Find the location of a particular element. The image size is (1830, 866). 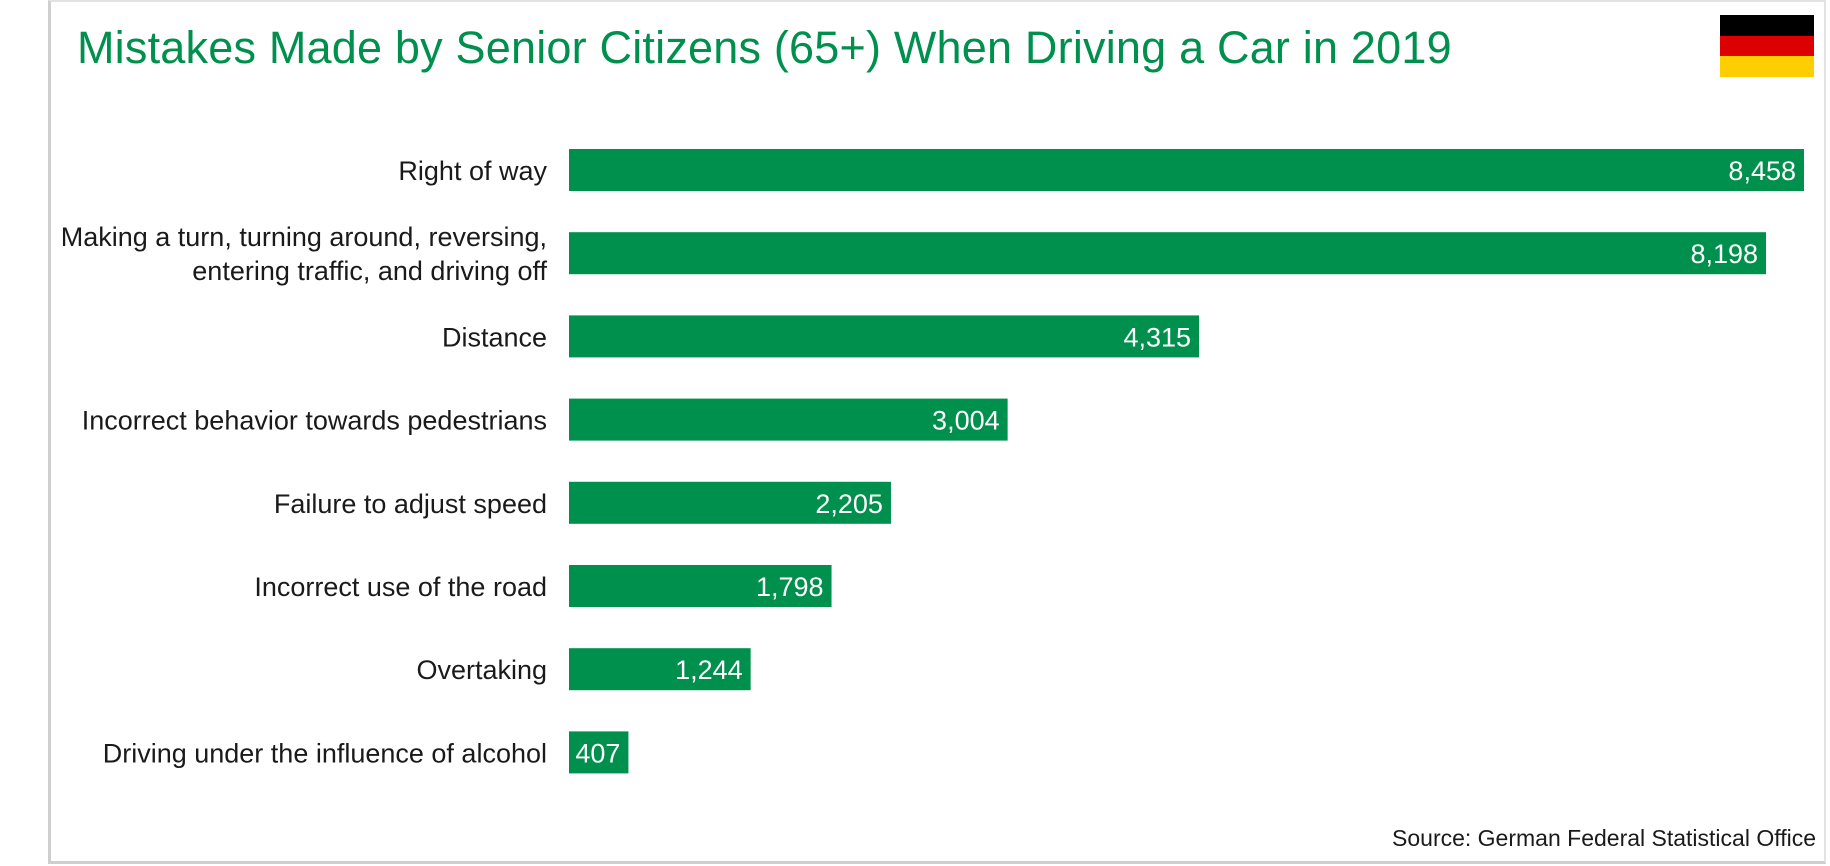

category-label-5: Incorrect use of the road is located at coordinates (400, 587).